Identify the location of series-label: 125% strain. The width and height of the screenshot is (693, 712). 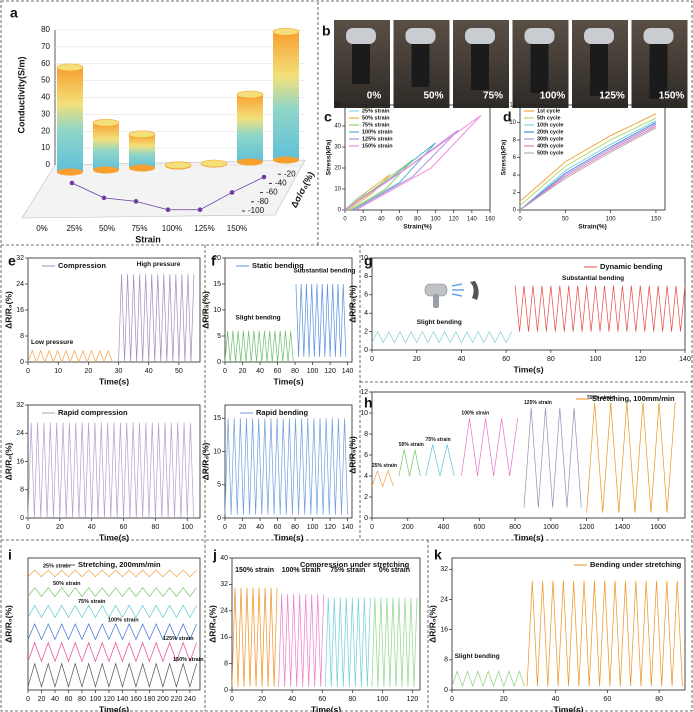
(538, 403).